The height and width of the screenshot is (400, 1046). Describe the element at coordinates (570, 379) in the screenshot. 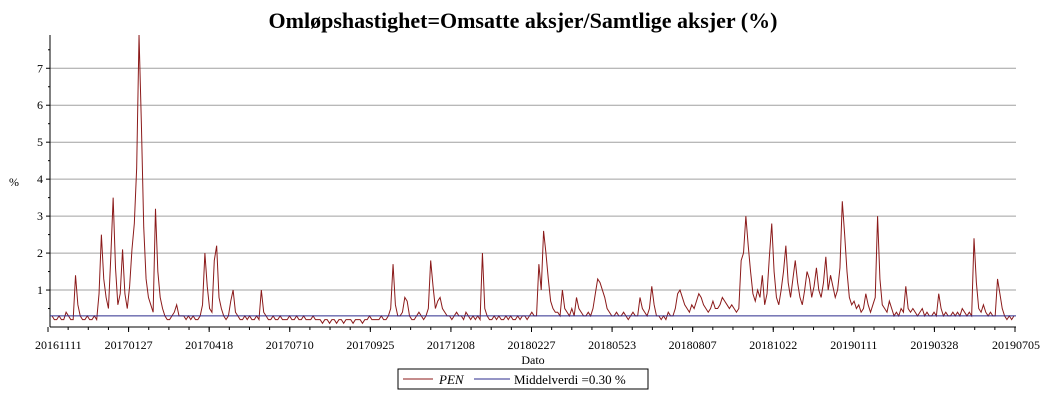

I see `legend-mean-label: Middelverdi =0.30 %` at that location.